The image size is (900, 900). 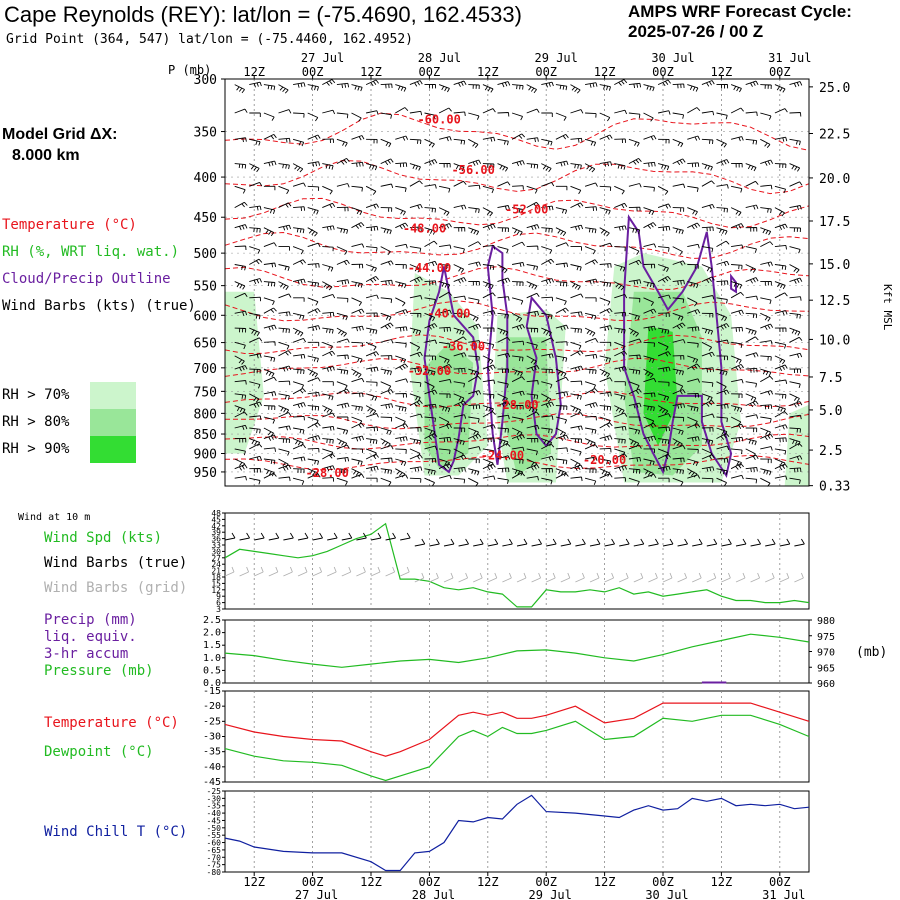 I want to click on windchill-panel-y-tick-label: -30, so click(x=214, y=798).